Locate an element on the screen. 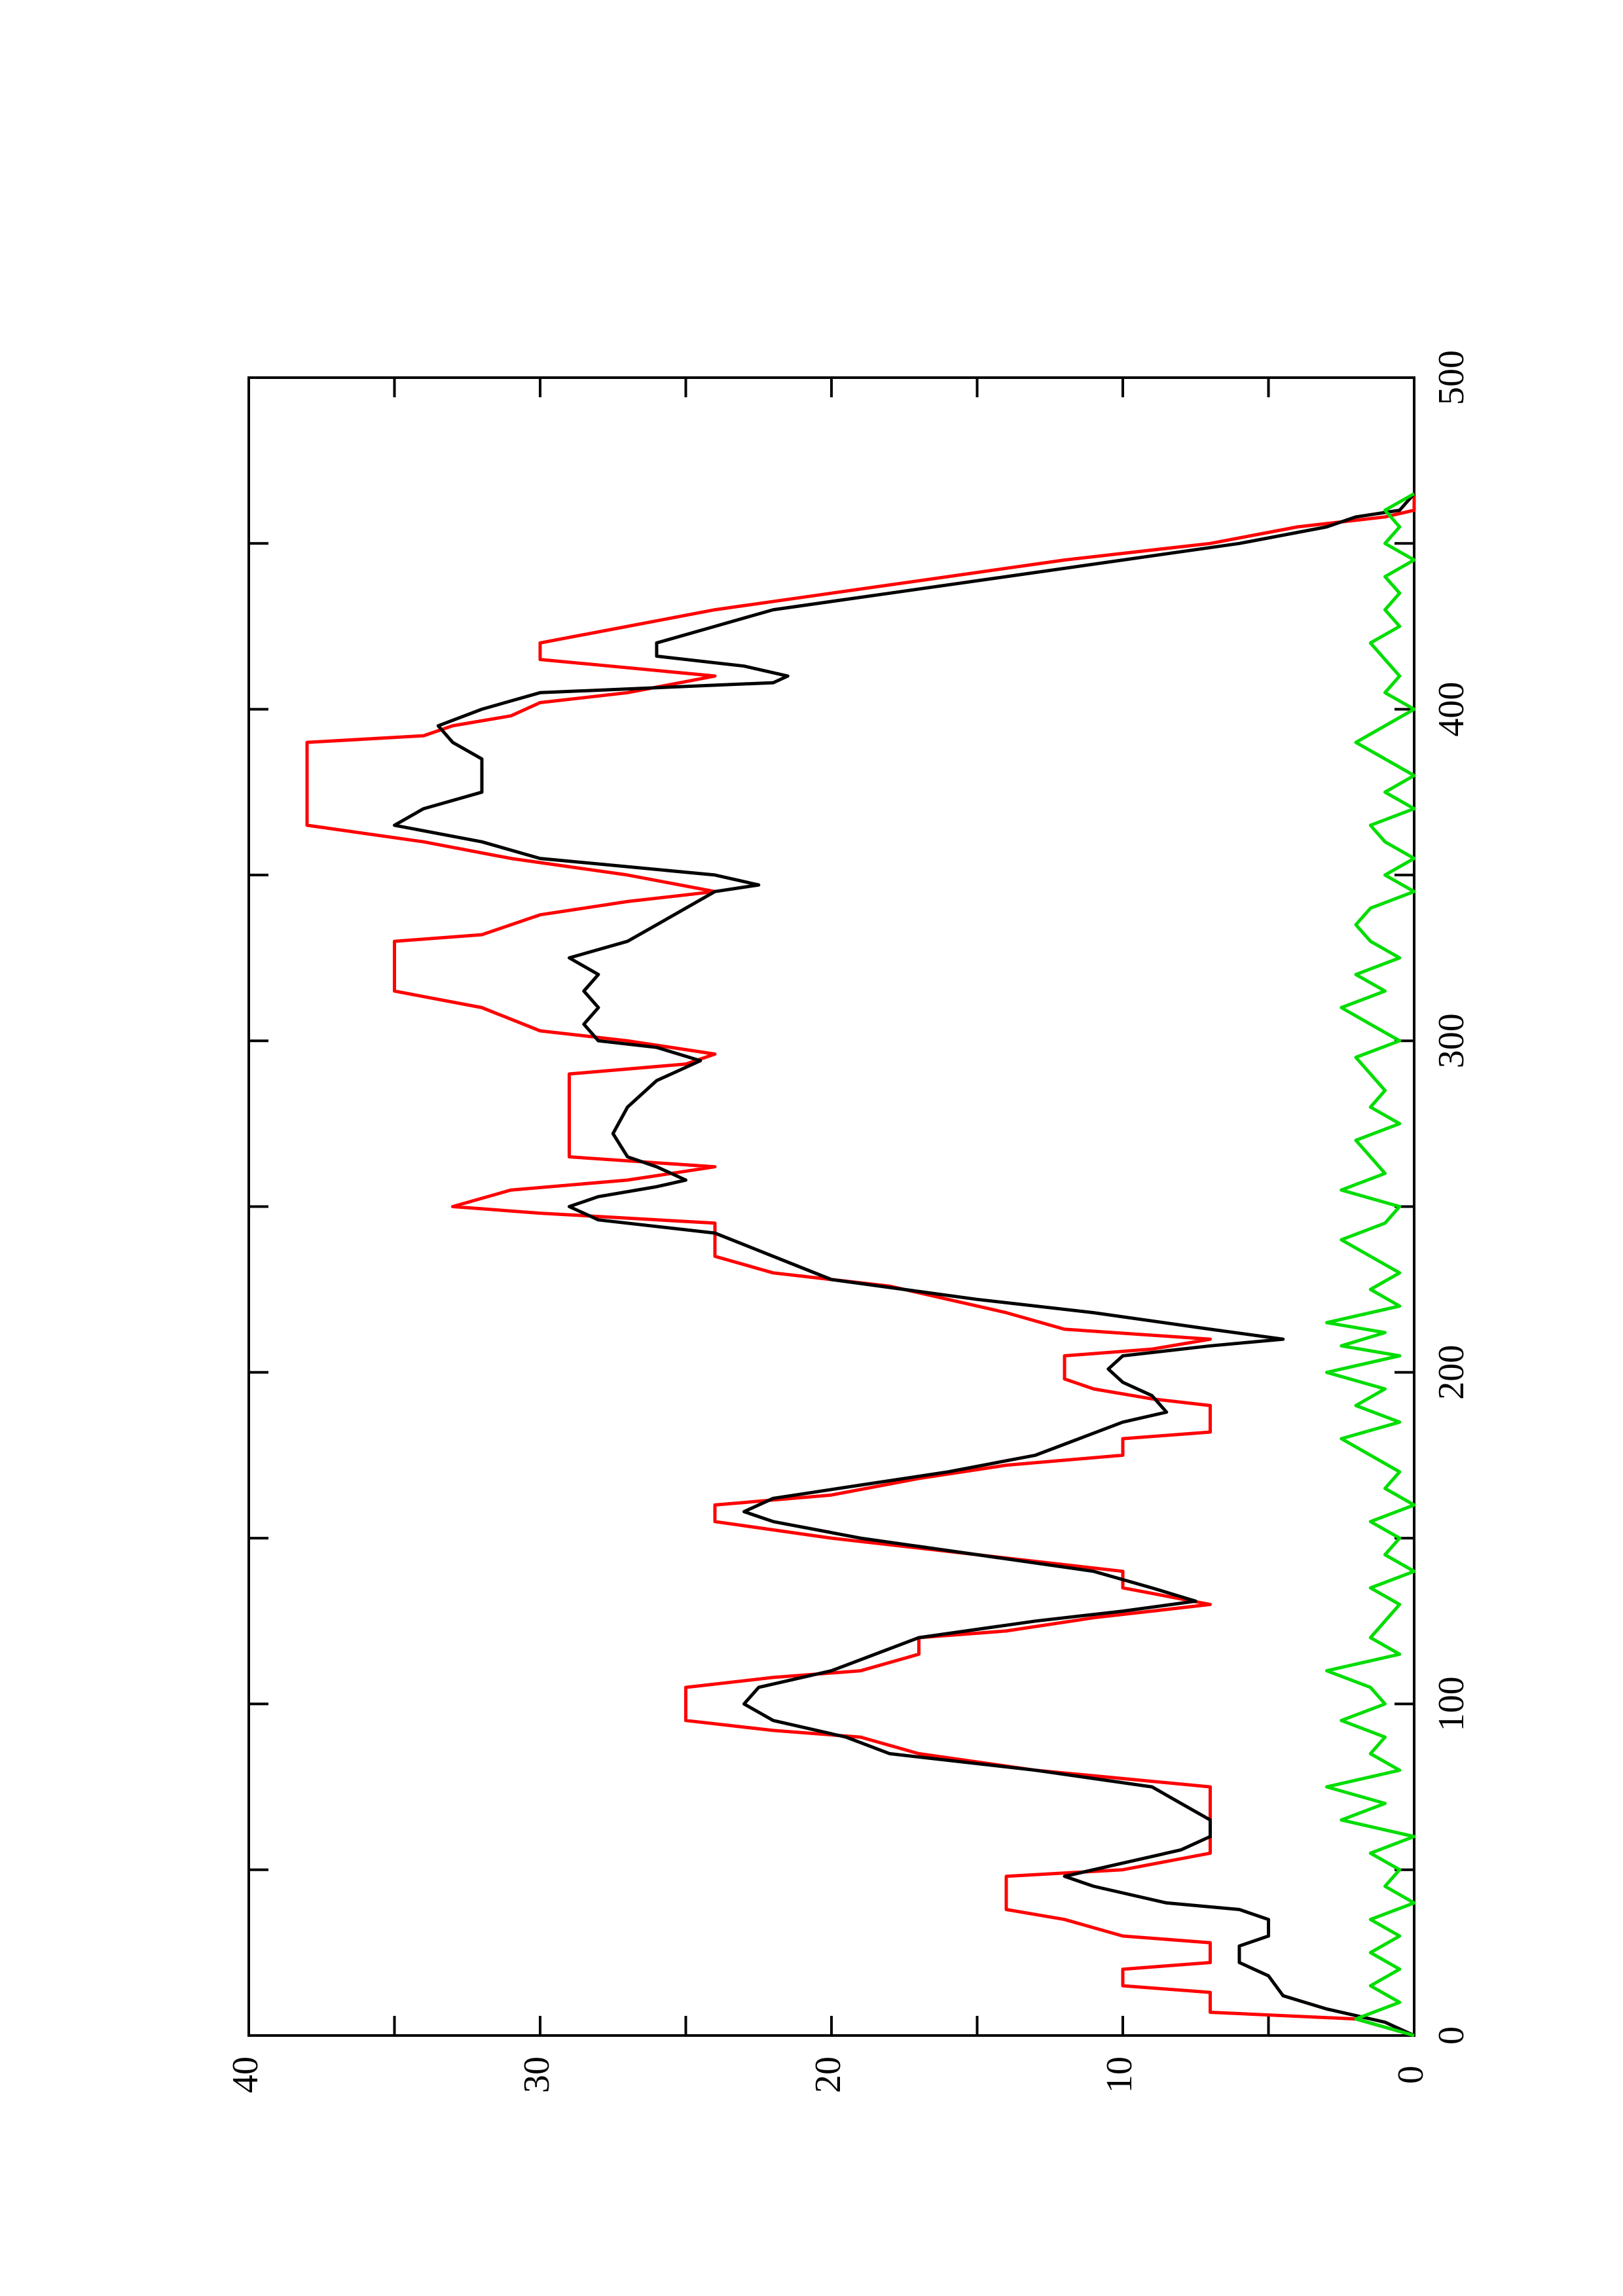 Image resolution: width=1623 pixels, height=2296 pixels. y-tick-label: 0 is located at coordinates (1411, 2075).